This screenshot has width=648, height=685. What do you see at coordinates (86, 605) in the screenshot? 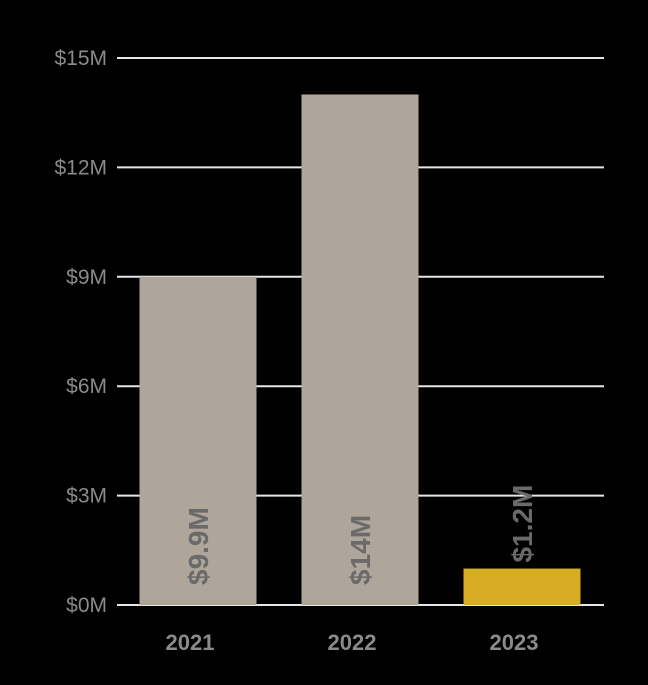
I see `y-tick-label: $0M` at bounding box center [86, 605].